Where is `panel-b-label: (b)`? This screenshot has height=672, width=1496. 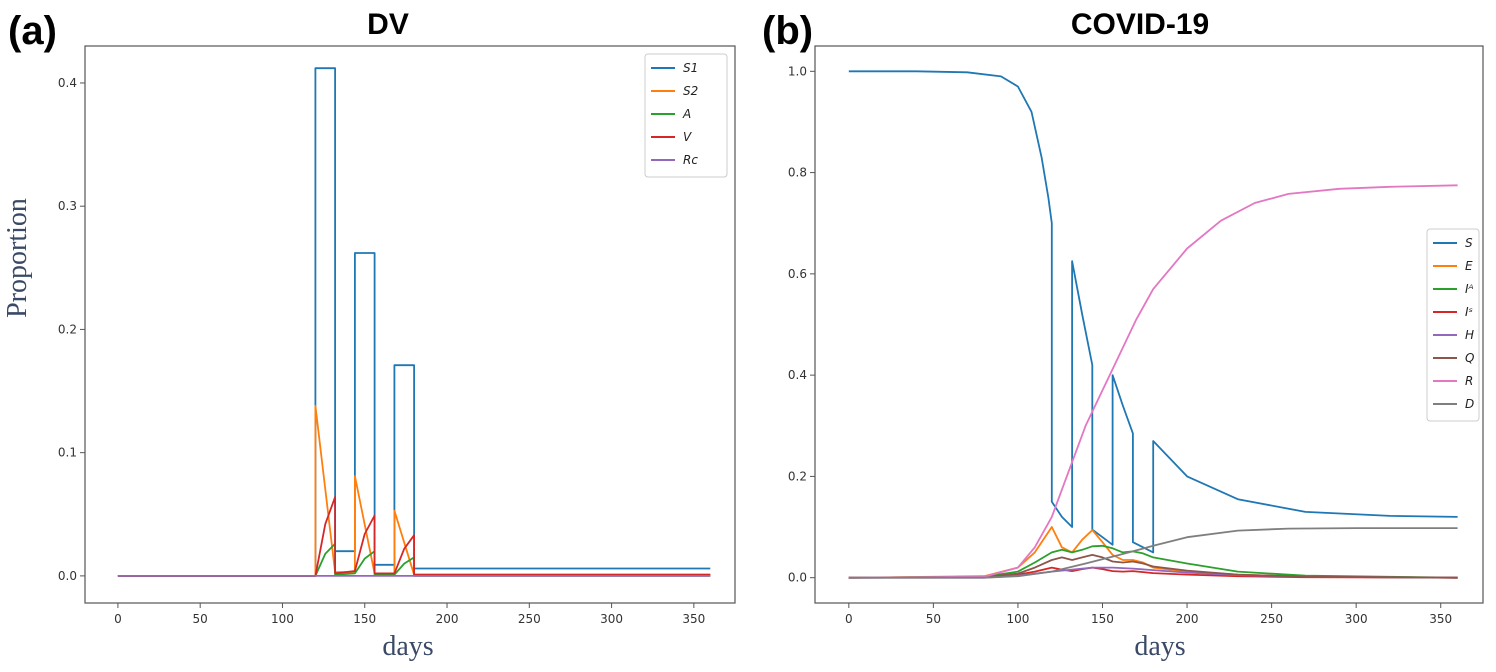
panel-b-label: (b) is located at coordinates (787, 31).